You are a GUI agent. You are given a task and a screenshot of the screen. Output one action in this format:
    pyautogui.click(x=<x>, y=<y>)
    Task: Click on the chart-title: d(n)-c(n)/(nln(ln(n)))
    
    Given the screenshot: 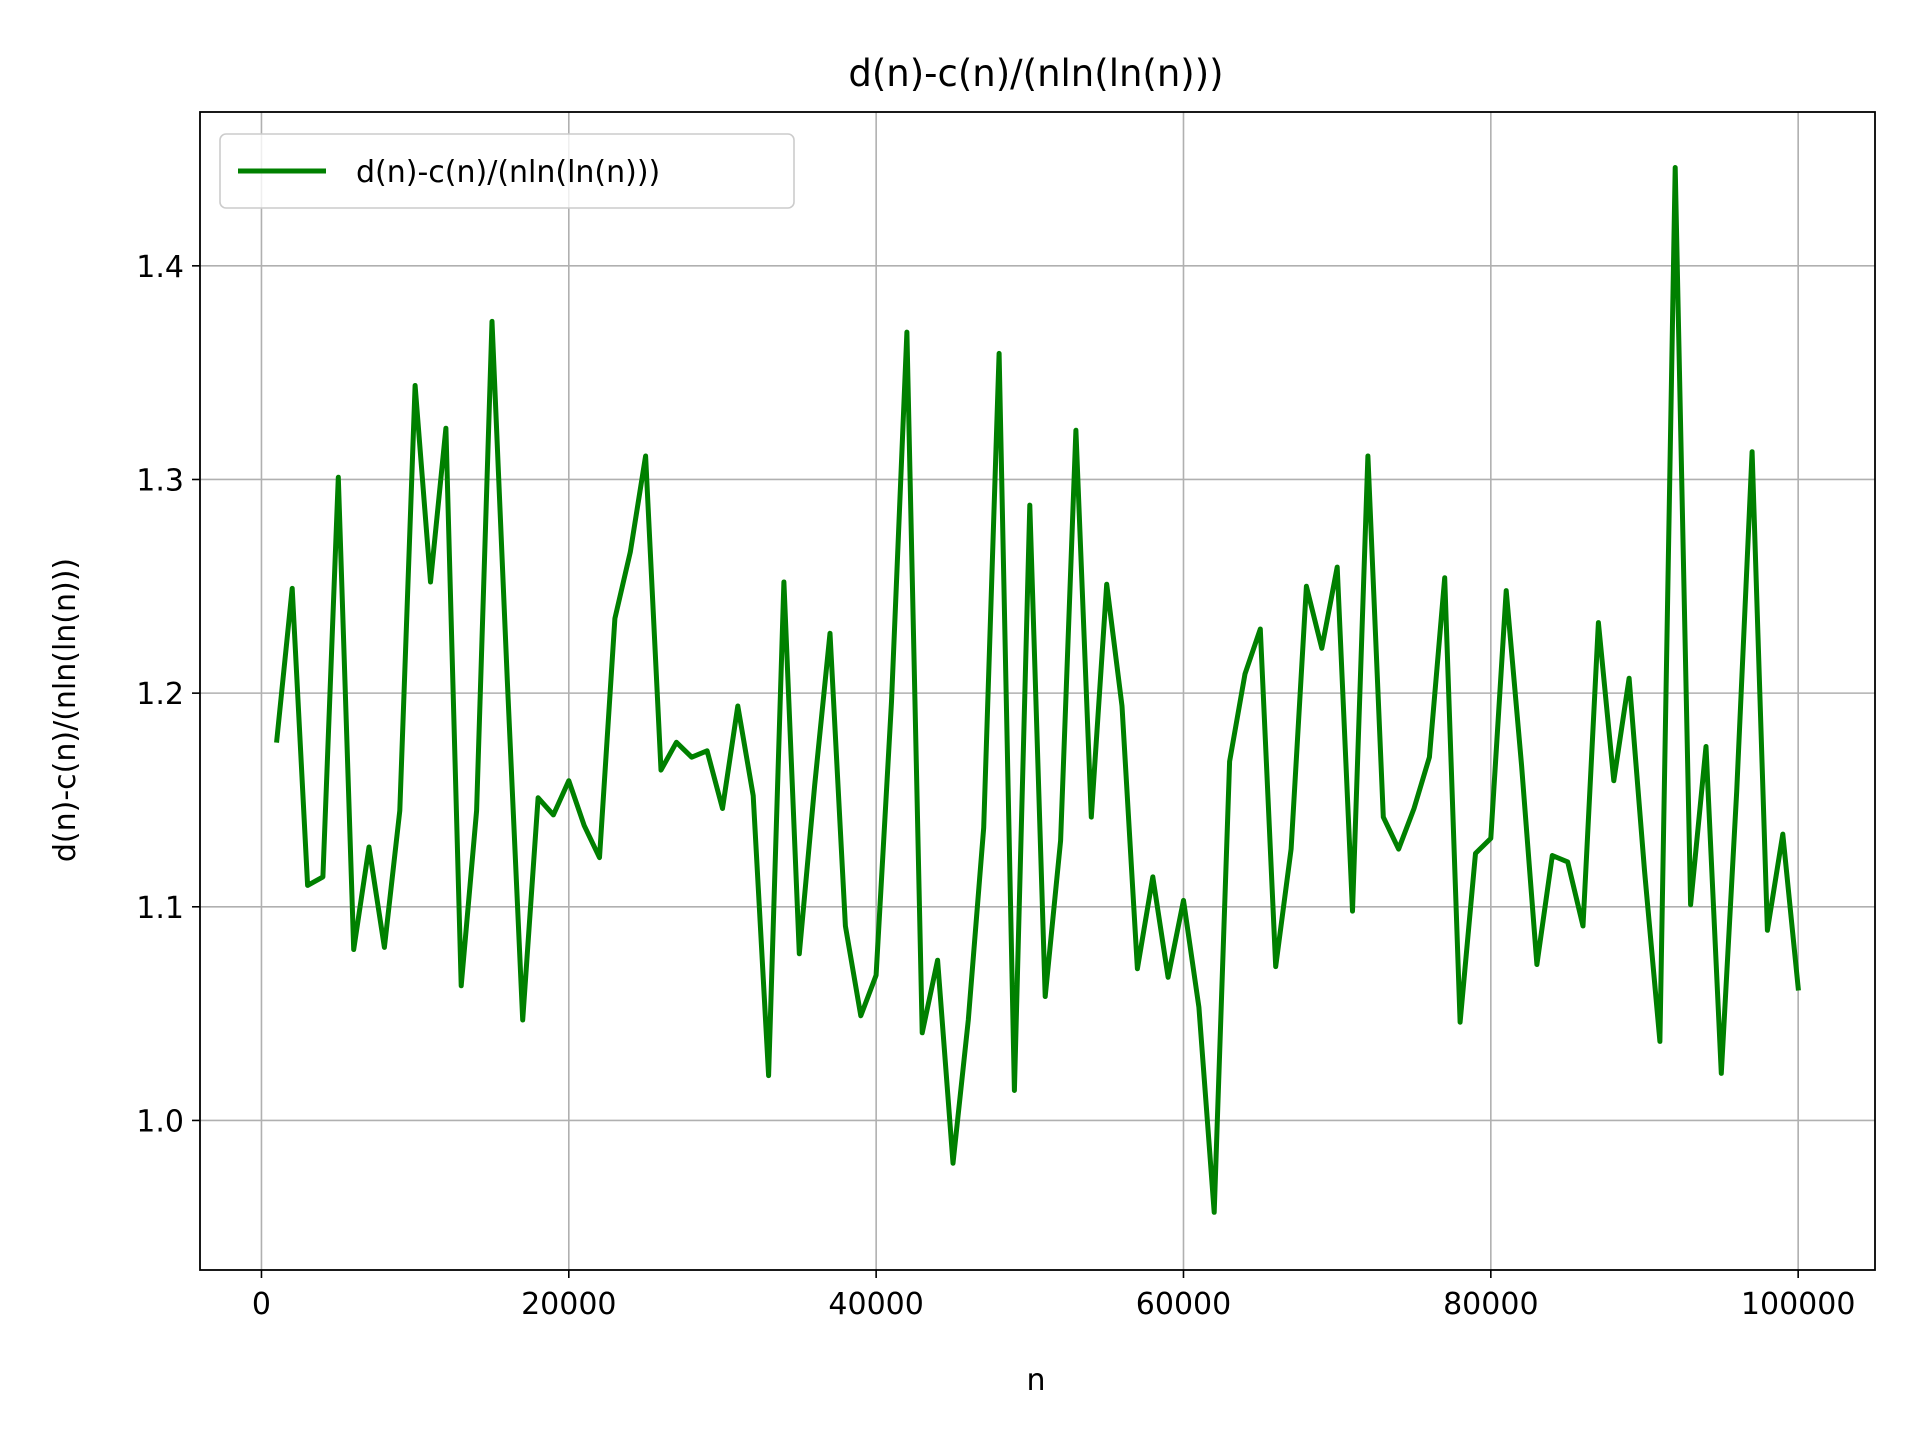 What is the action you would take?
    pyautogui.click(x=1035, y=73)
    